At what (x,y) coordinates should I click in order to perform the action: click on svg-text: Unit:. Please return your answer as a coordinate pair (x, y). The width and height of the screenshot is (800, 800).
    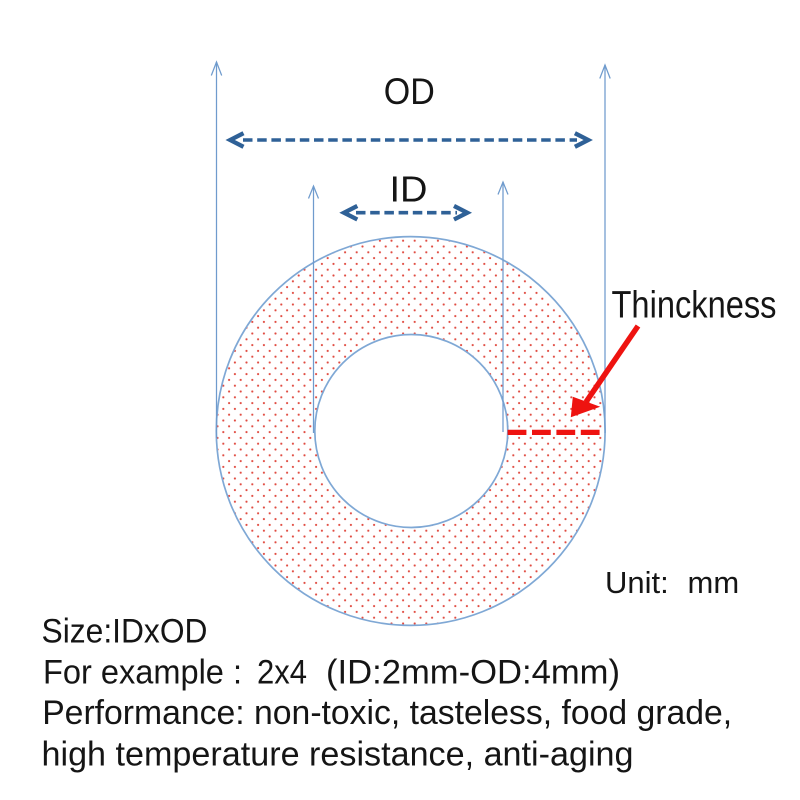
    Looking at the image, I should click on (637, 582).